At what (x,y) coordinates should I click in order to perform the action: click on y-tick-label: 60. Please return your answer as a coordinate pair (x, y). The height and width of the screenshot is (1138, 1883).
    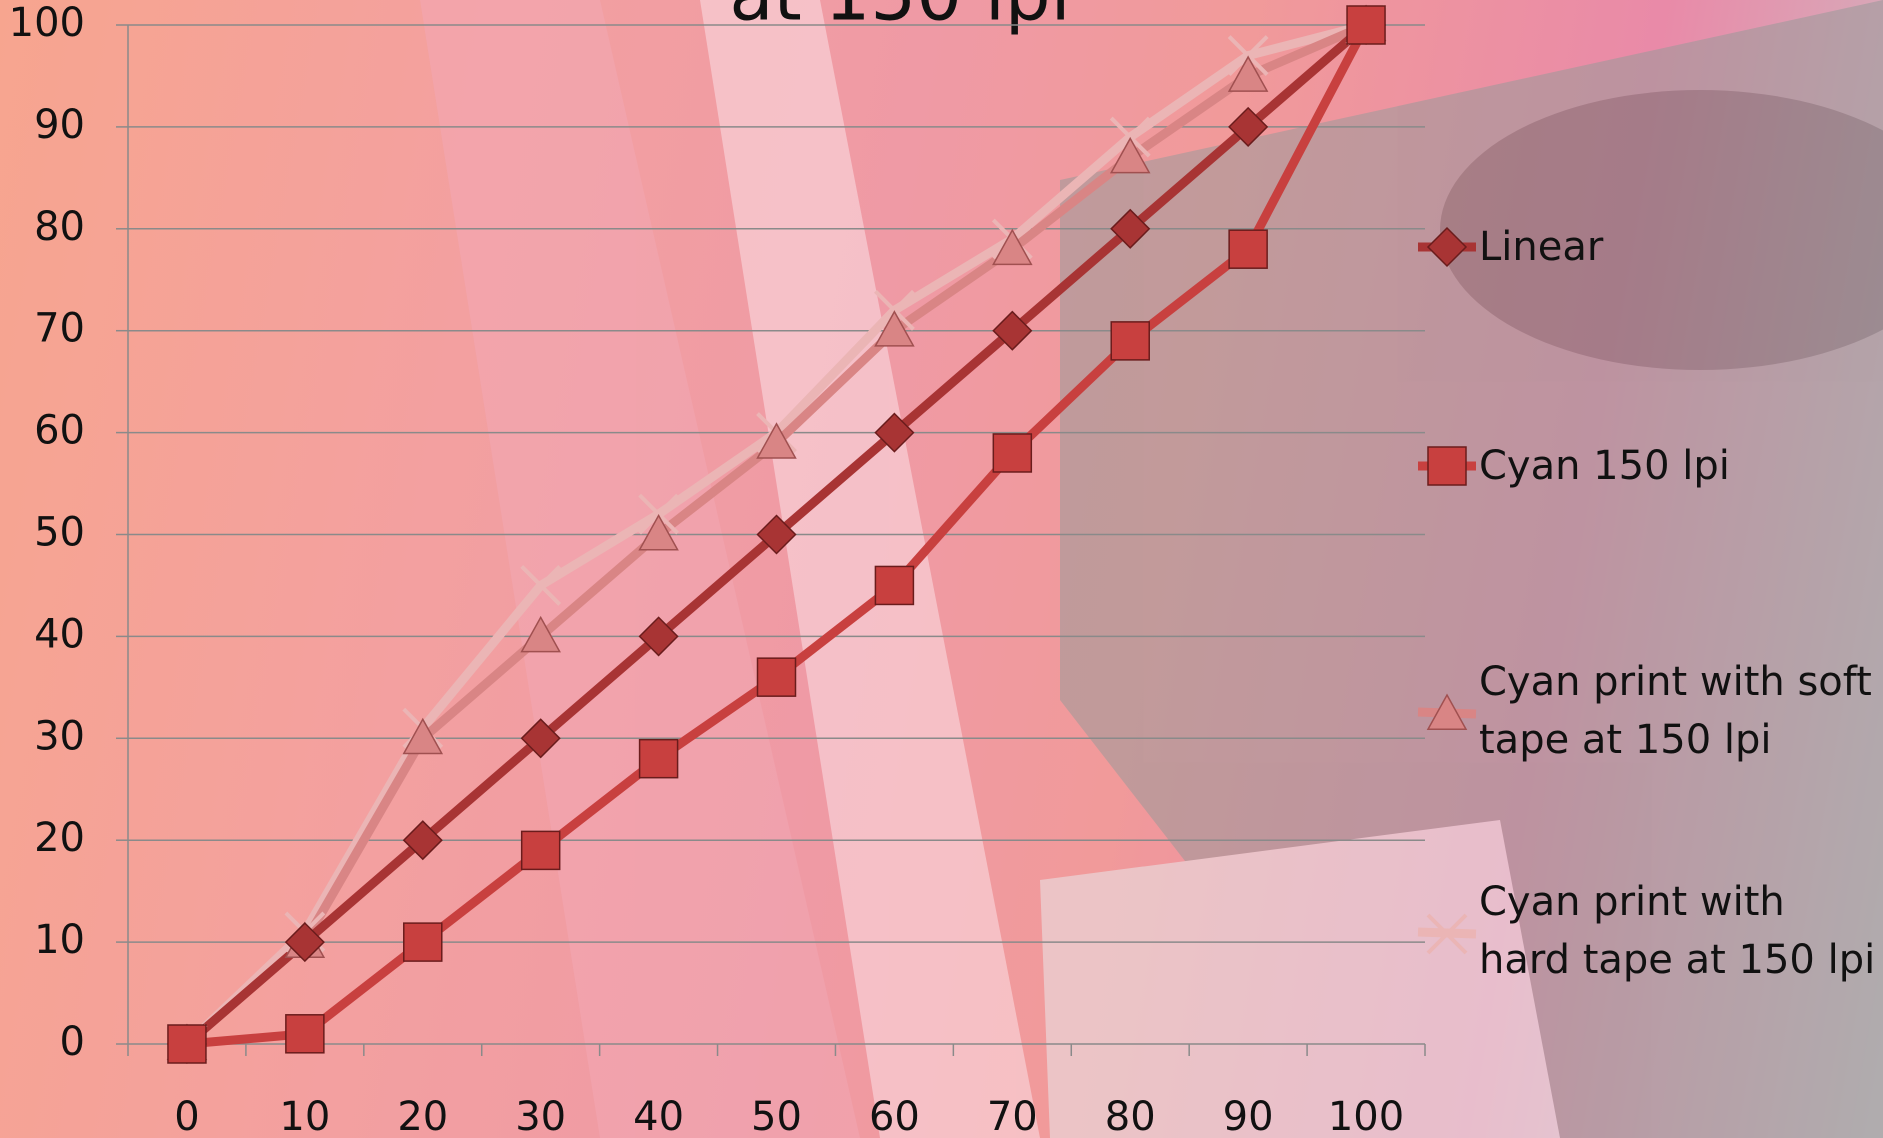
    Looking at the image, I should click on (59, 431).